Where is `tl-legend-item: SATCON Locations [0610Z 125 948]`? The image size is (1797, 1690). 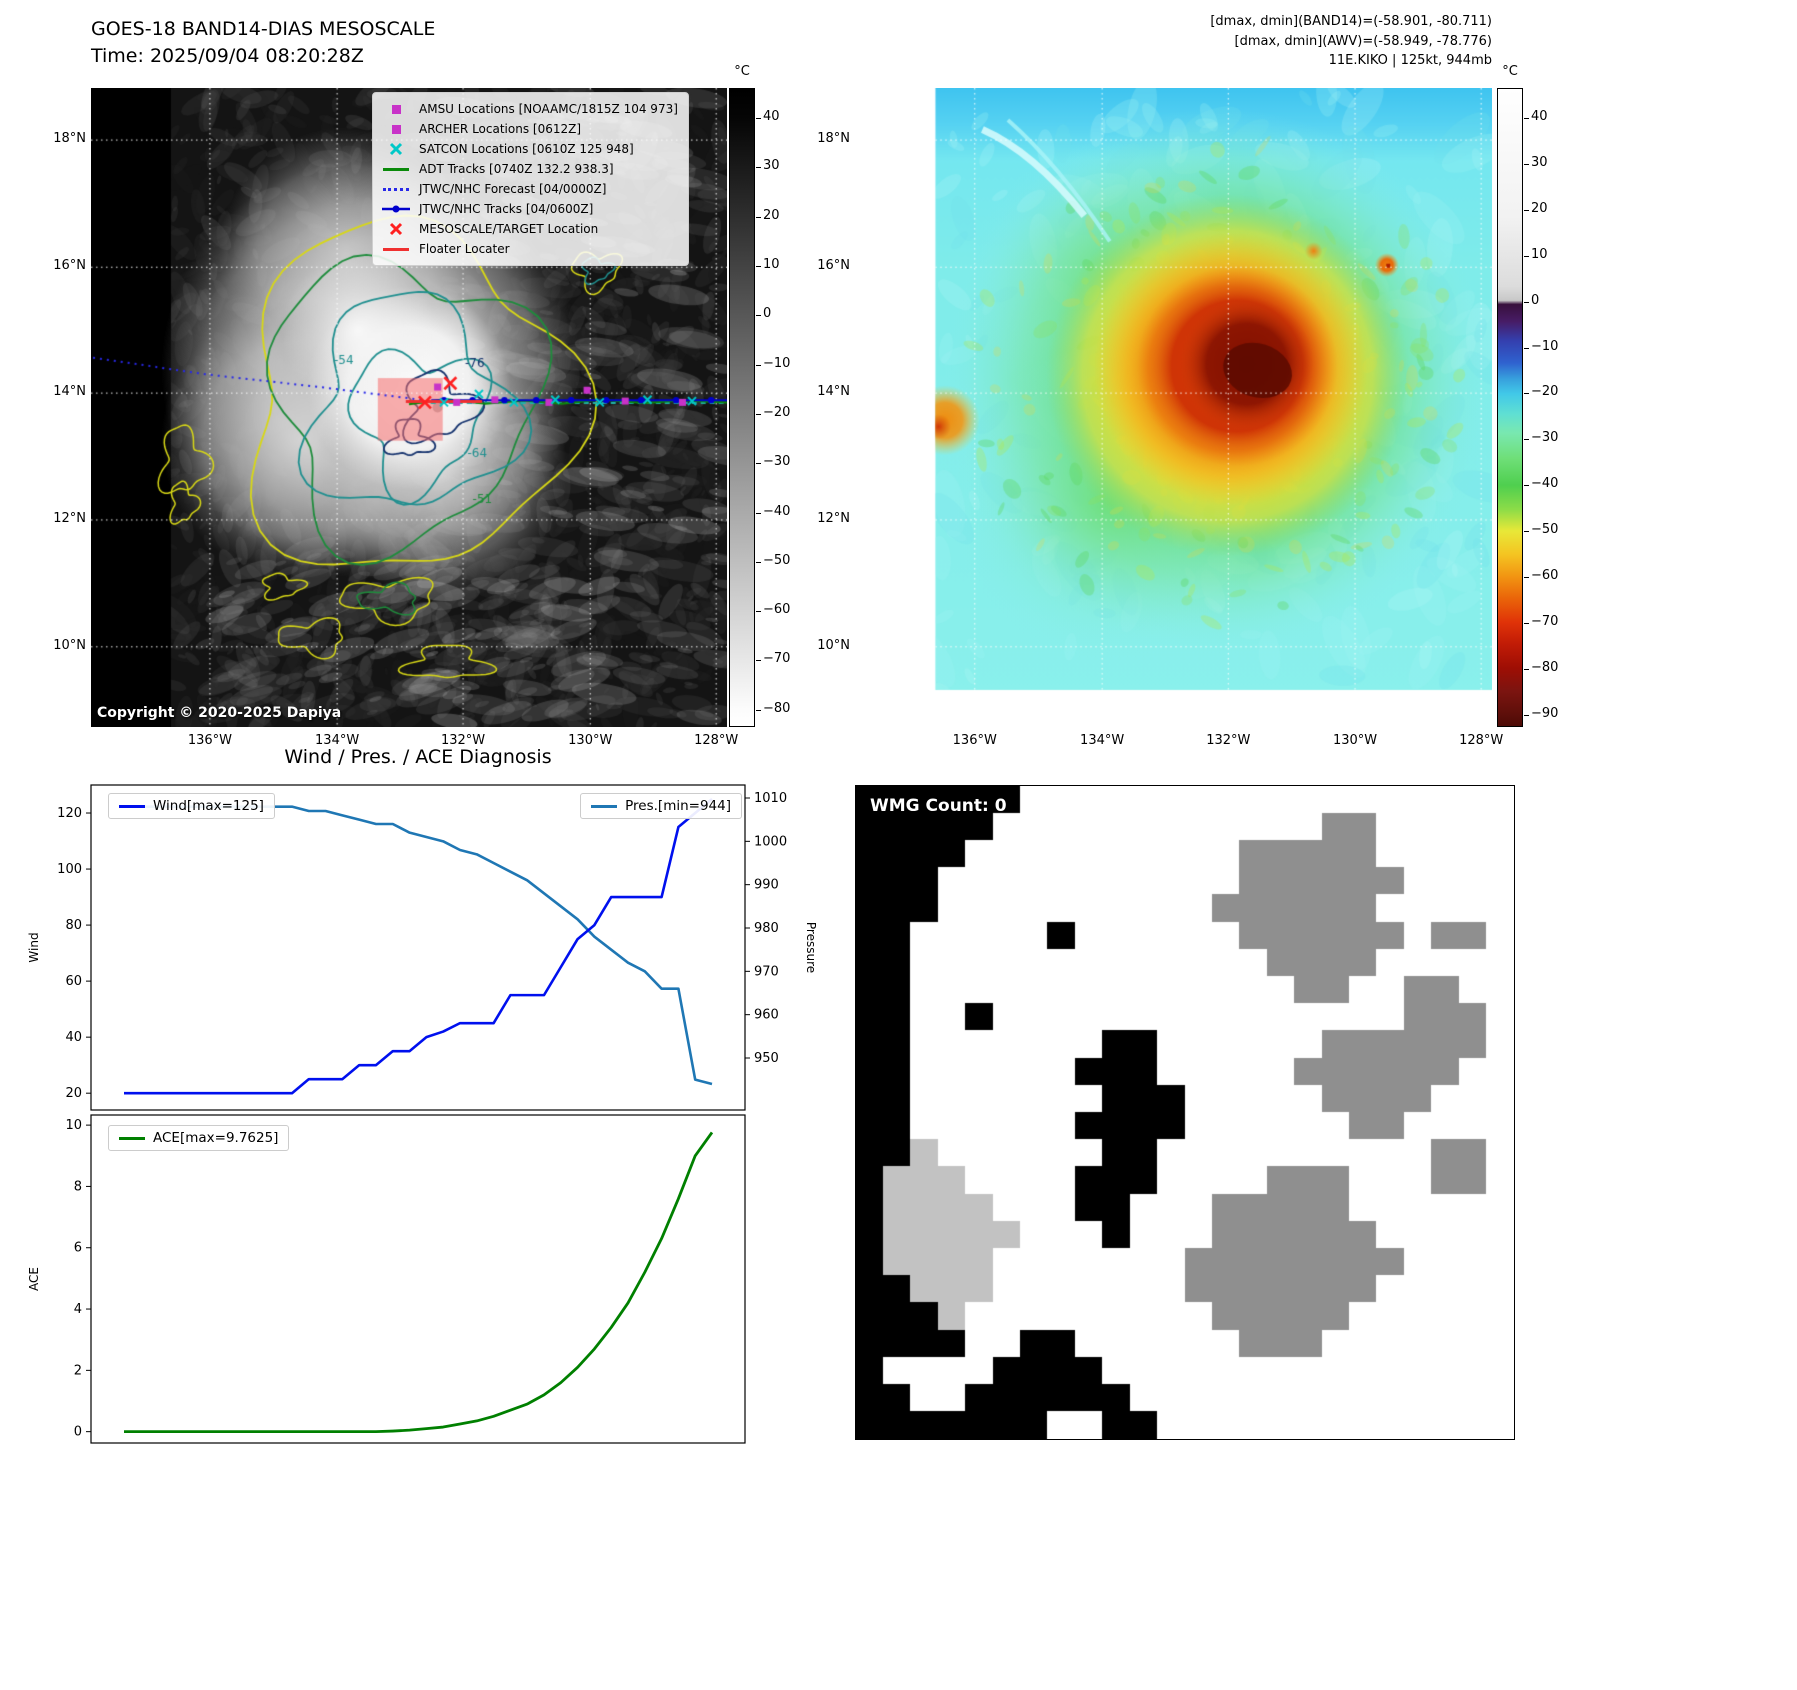
tl-legend-item: SATCON Locations [0610Z 125 948] is located at coordinates (529, 149).